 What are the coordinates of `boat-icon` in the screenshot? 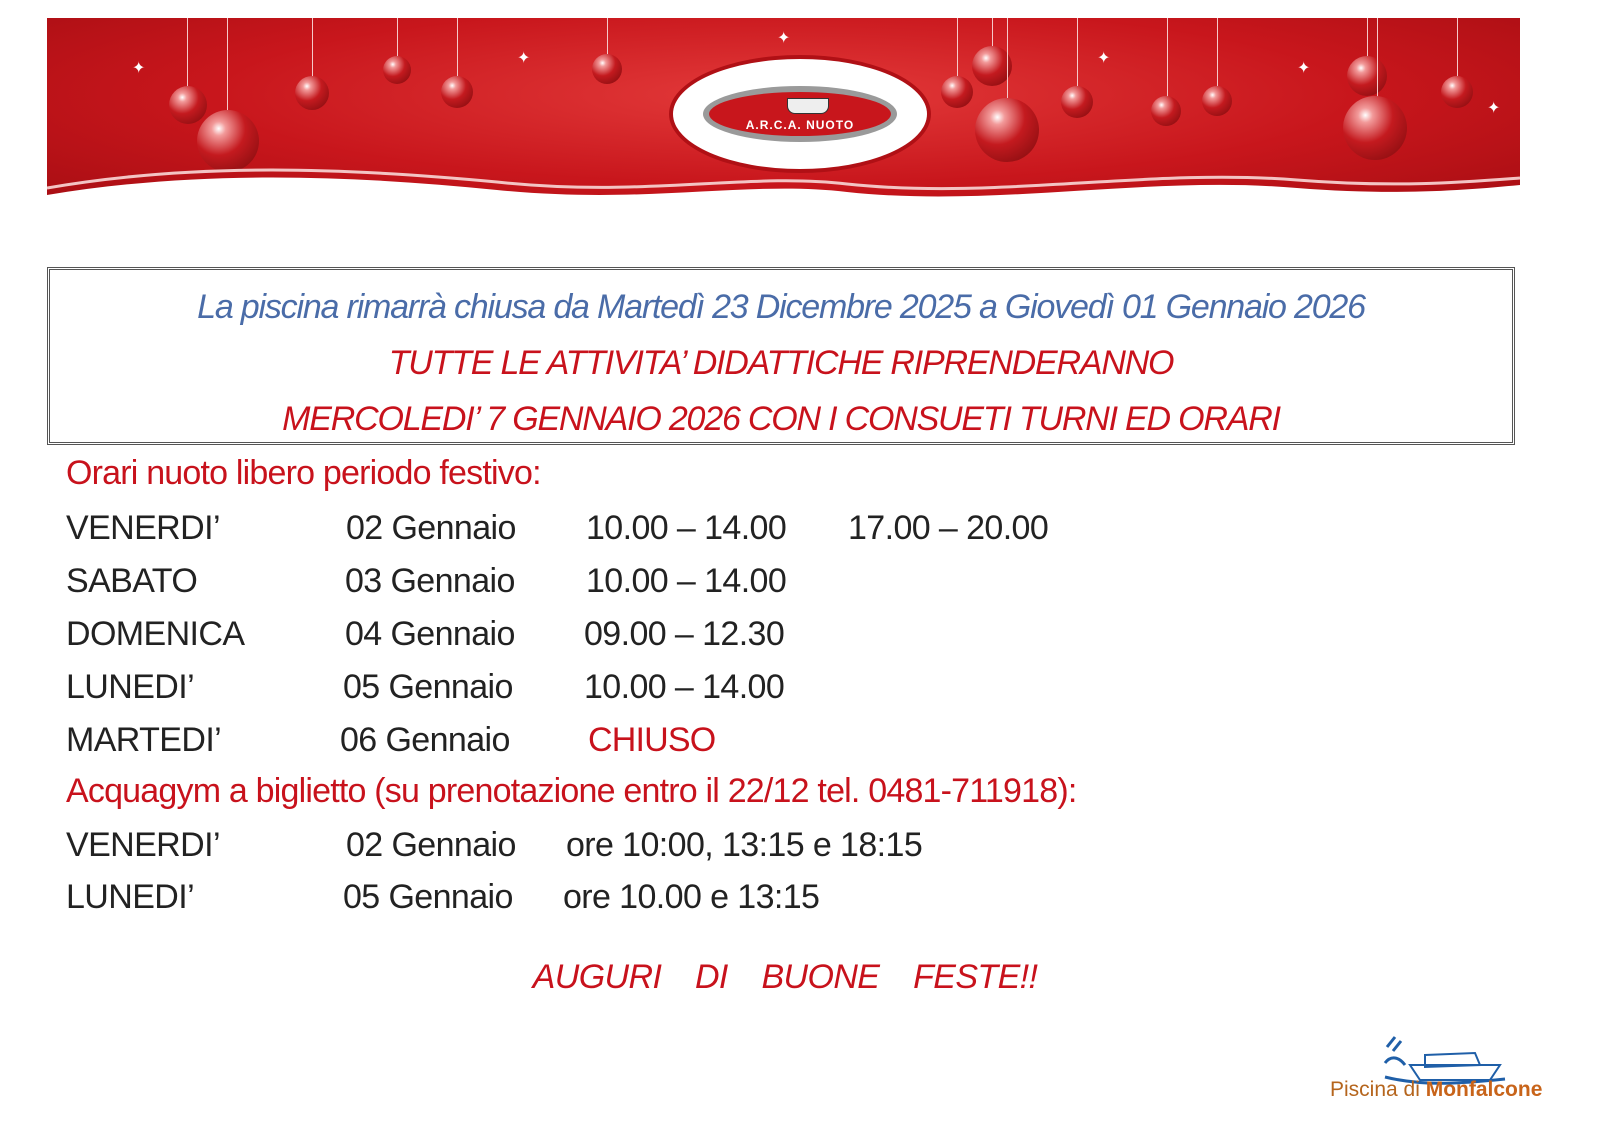 It's located at (808, 106).